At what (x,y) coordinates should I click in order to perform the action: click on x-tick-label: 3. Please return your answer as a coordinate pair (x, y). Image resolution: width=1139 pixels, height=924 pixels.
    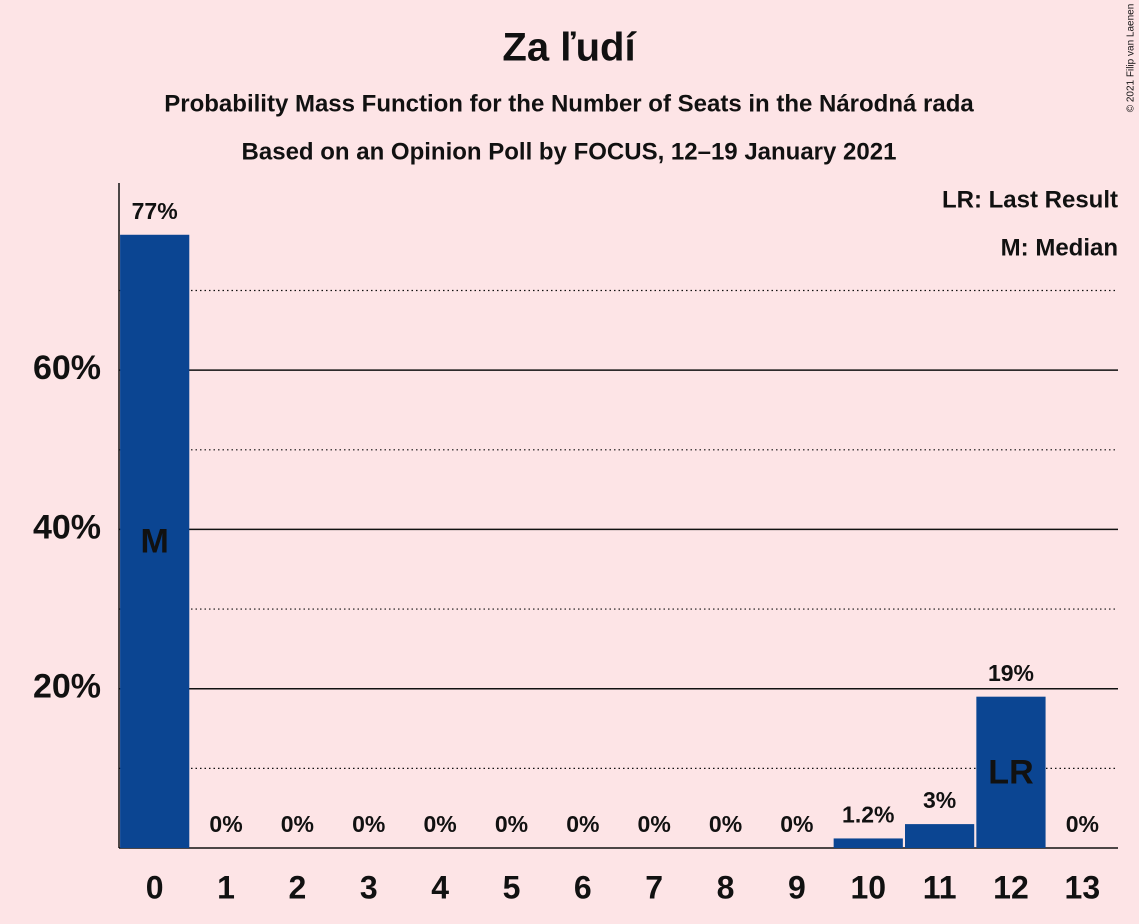
    Looking at the image, I should click on (369, 887).